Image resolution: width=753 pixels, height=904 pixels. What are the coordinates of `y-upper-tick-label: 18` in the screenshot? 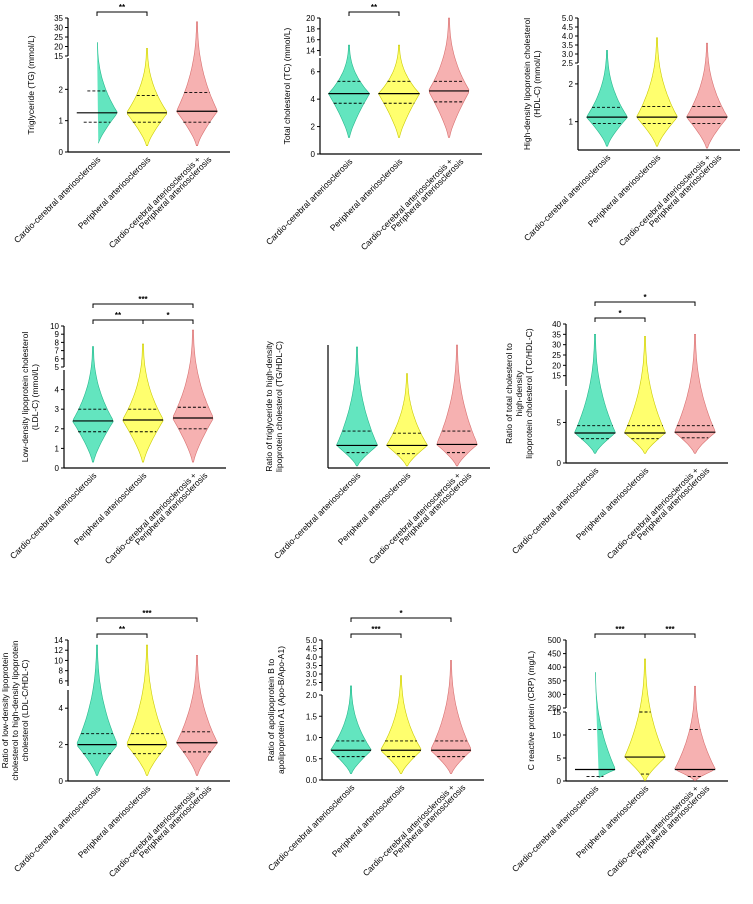 It's located at (310, 29).